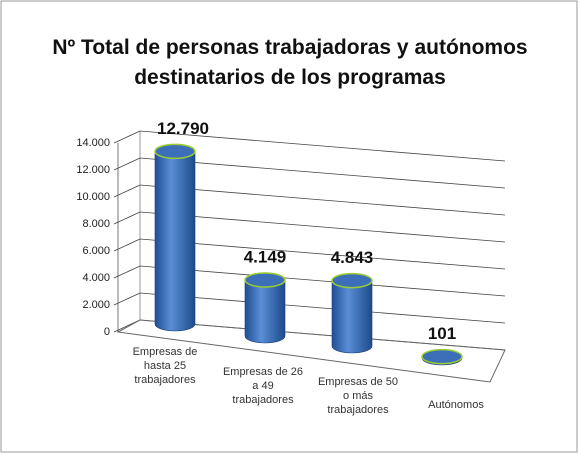 Image resolution: width=580 pixels, height=455 pixels. I want to click on y-tick-label: 4.000, so click(96, 278).